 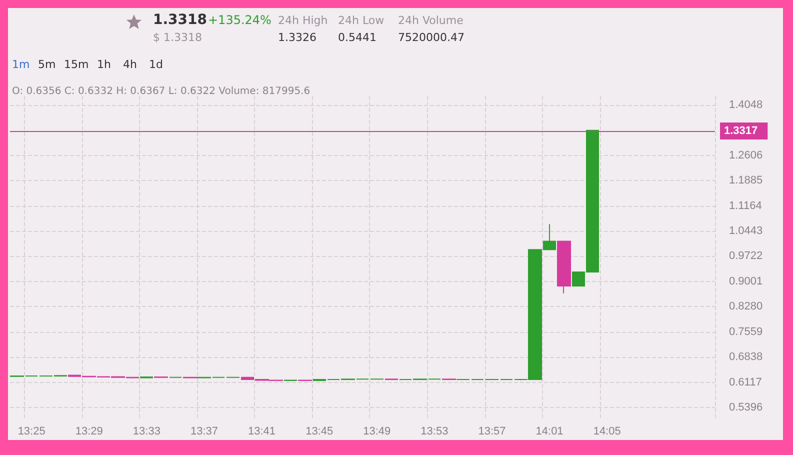 What do you see at coordinates (104, 64) in the screenshot?
I see `text: 1h` at bounding box center [104, 64].